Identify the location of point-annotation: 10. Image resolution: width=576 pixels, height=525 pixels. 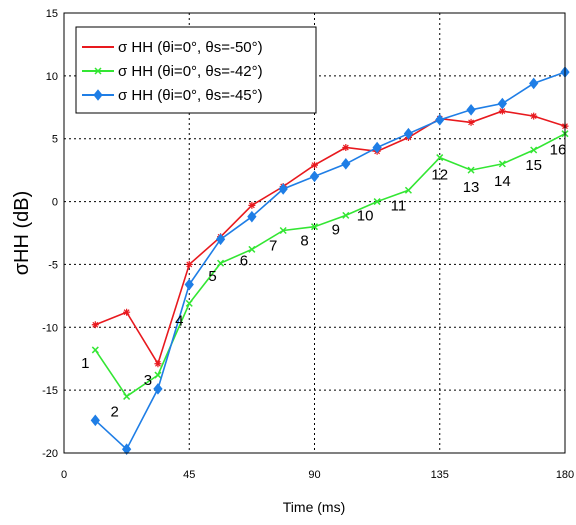
(365, 216).